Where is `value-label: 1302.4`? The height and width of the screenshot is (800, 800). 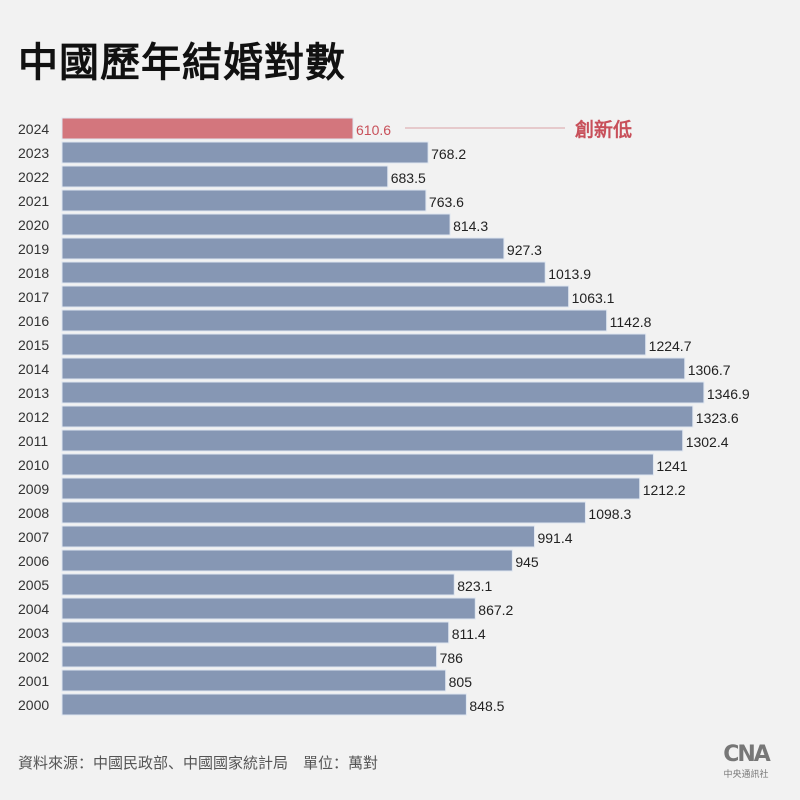 value-label: 1302.4 is located at coordinates (707, 442).